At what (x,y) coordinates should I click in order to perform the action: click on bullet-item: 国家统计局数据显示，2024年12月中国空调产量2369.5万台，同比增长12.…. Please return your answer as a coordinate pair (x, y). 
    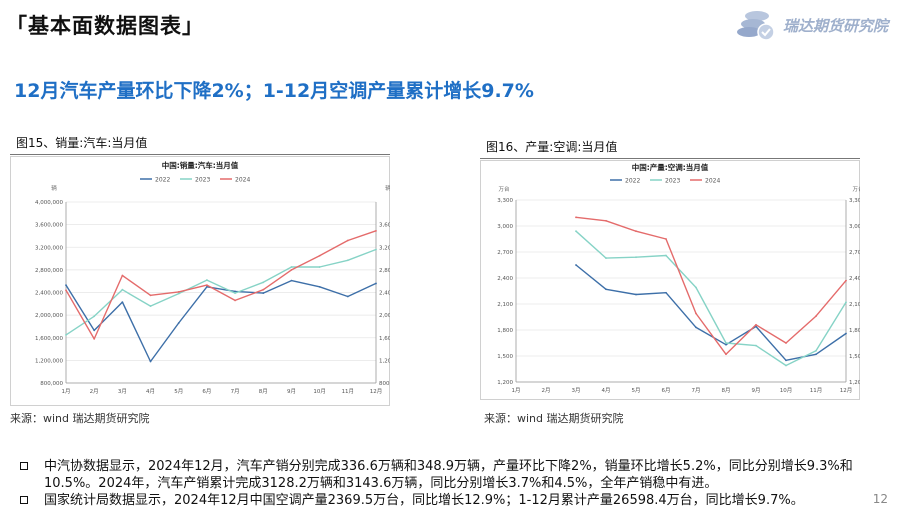
    Looking at the image, I should click on (446, 500).